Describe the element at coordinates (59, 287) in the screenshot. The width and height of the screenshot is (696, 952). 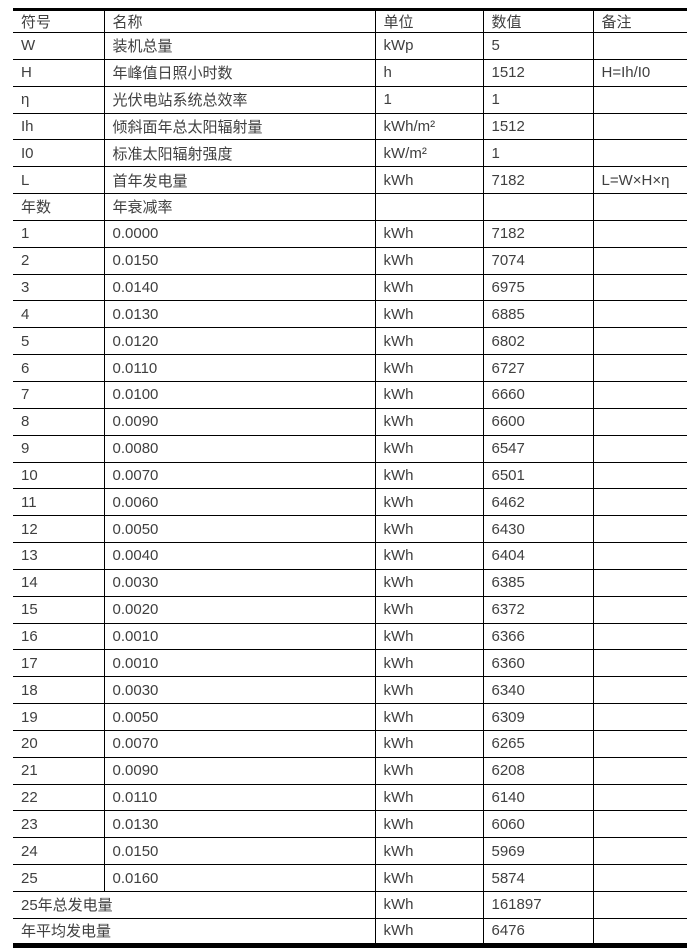
I see `table-cell: 3` at that location.